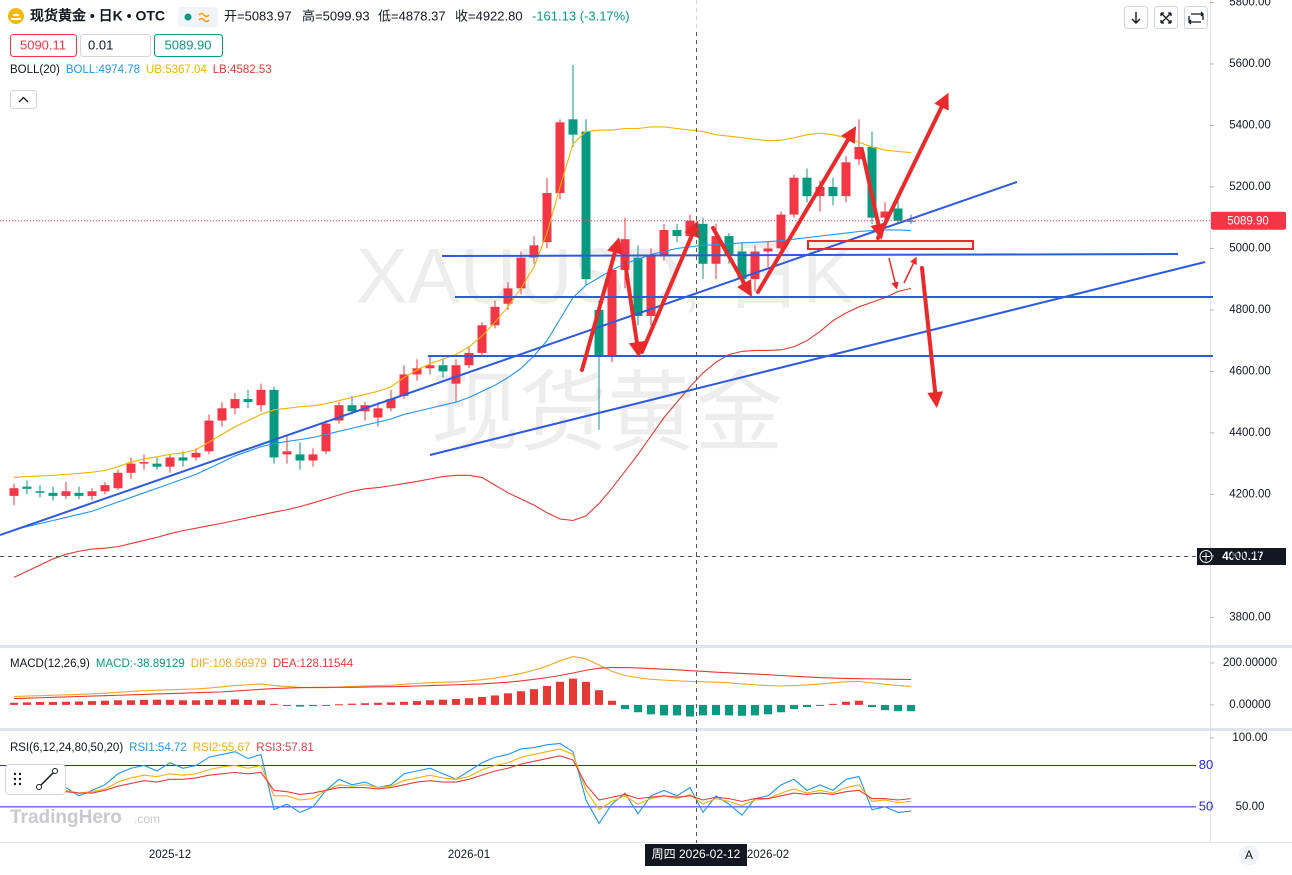 Image resolution: width=1292 pixels, height=875 pixels. What do you see at coordinates (97, 16) in the screenshot?
I see `symbol-title: 现货黄金 • 日K • OTC` at bounding box center [97, 16].